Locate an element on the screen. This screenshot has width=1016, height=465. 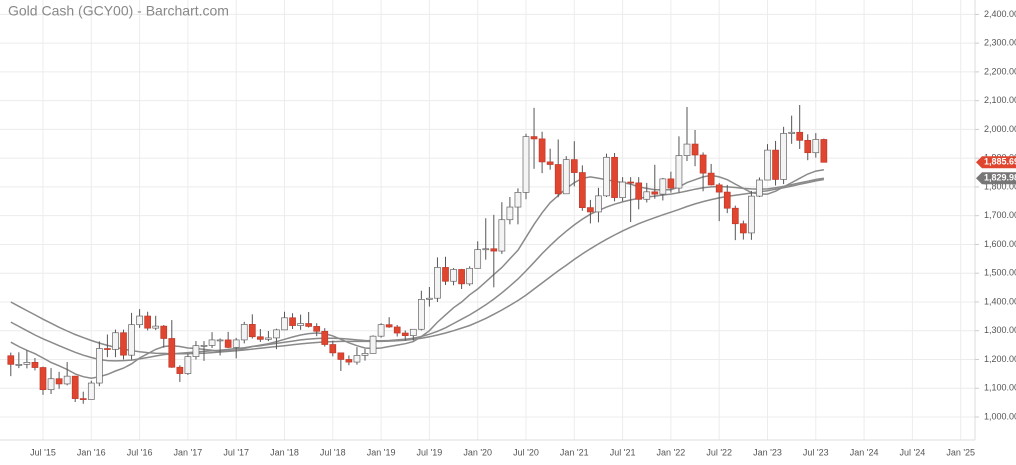
x-tick-label: Jul '19 is located at coordinates (430, 452).